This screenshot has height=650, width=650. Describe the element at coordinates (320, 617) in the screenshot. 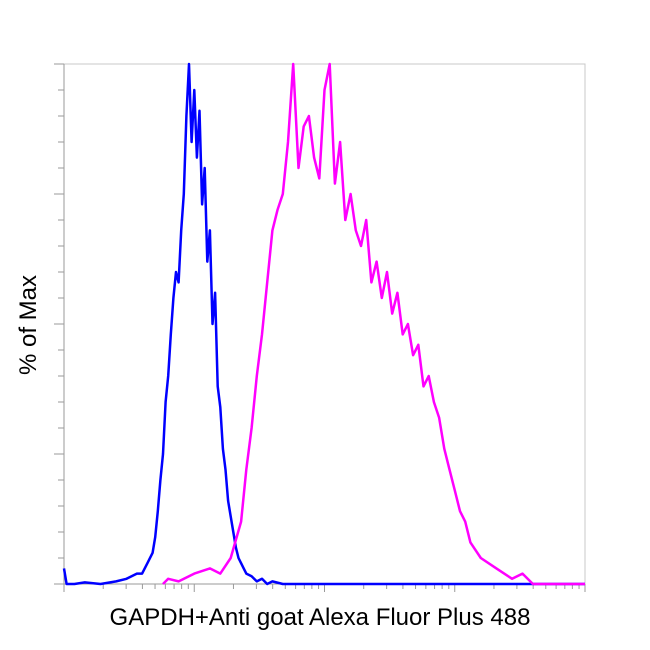

I see `x-axis-label: GAPDH+Anti goat Alexa Fluor Plus 488` at that location.